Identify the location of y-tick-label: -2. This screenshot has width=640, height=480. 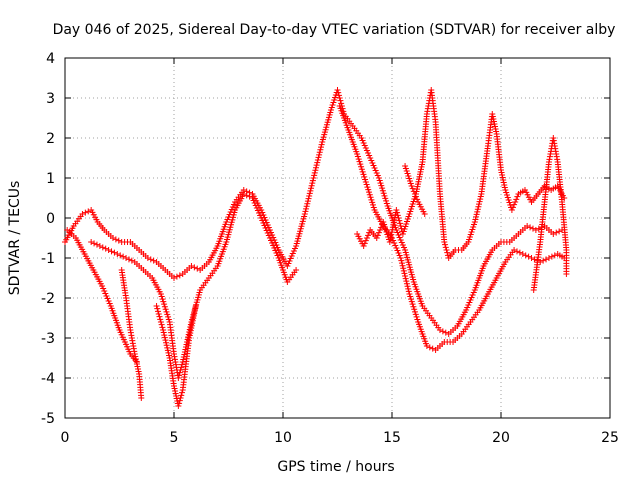
(48, 299).